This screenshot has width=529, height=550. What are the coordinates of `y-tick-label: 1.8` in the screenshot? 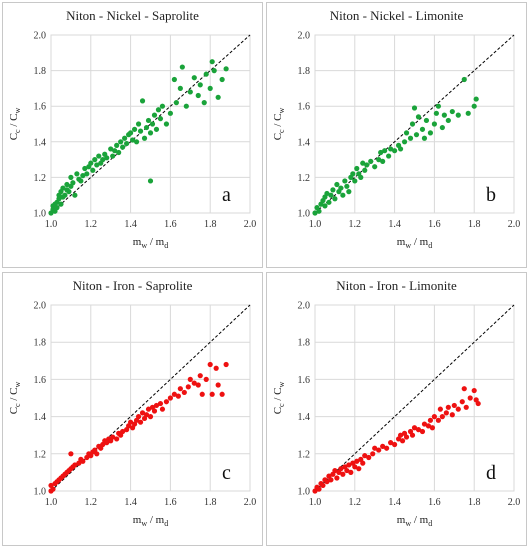 It's located at (40, 343).